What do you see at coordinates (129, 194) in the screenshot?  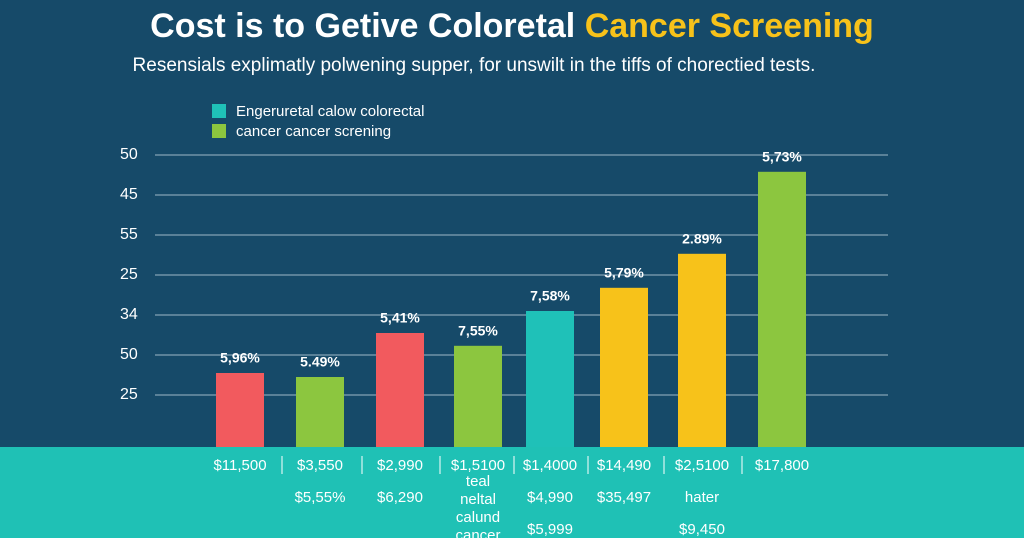 I see `y-tick-label: 45` at bounding box center [129, 194].